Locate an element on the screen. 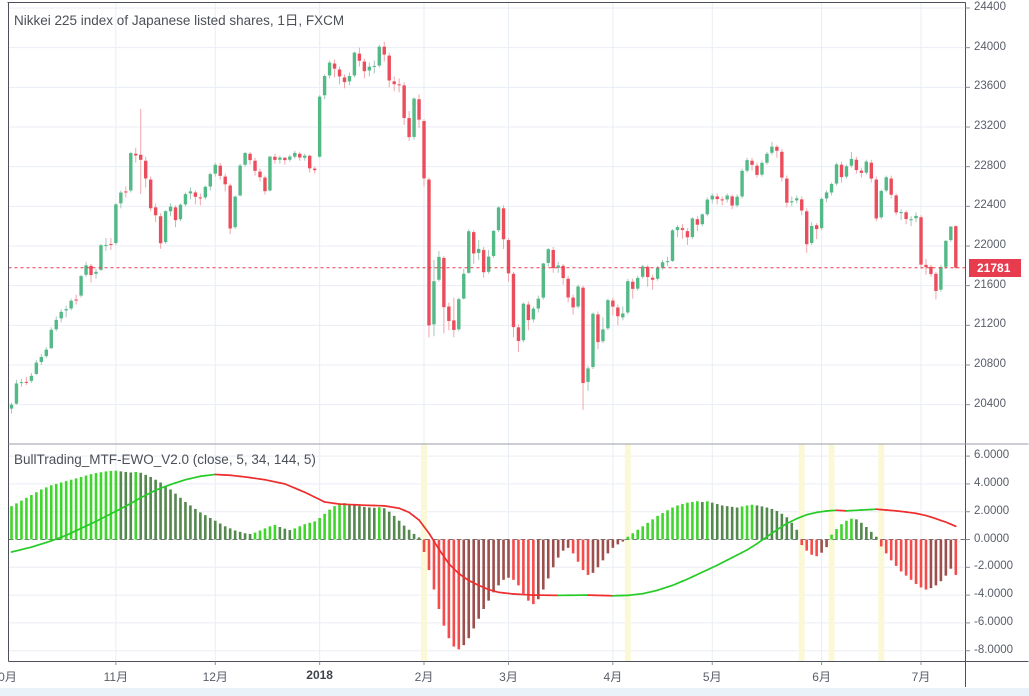  time-tick-label: 0月 is located at coordinates (8, 677).